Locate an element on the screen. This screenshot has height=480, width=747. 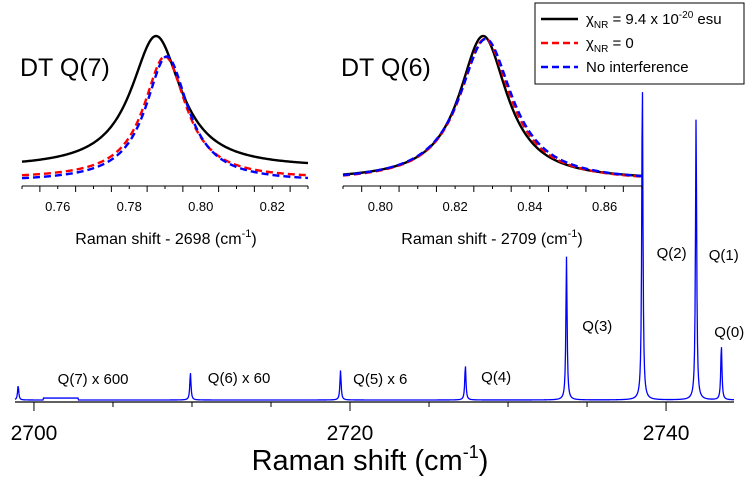
legend-label: No interference is located at coordinates (637, 67).